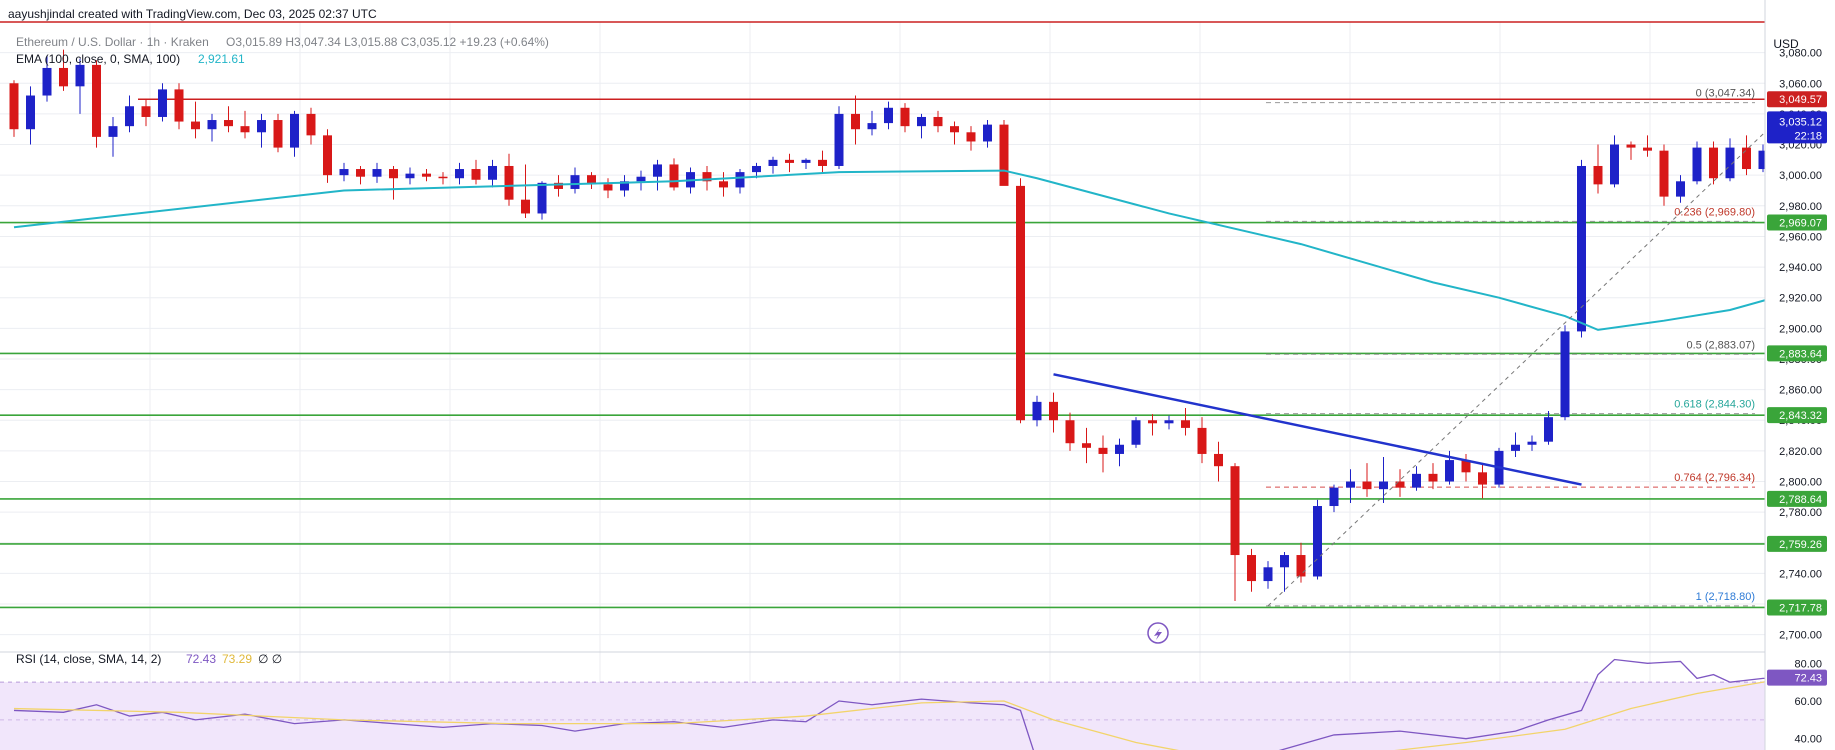 The height and width of the screenshot is (750, 1835). Describe the element at coordinates (1808, 740) in the screenshot. I see `rsi-tick-label: 40.00` at that location.